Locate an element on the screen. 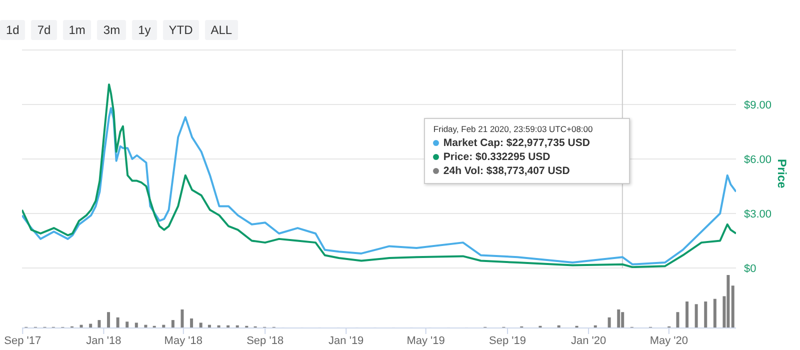 Image resolution: width=800 pixels, height=350 pixels. range-button: 7d is located at coordinates (44, 30).